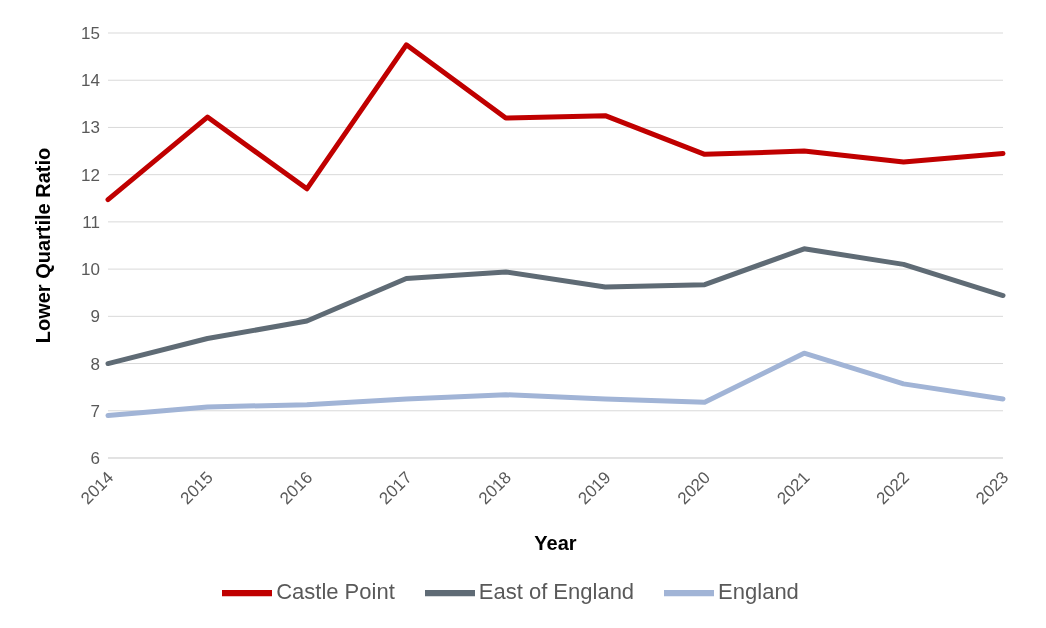 The image size is (1046, 628). What do you see at coordinates (90, 270) in the screenshot?
I see `y-tick-label: 10` at bounding box center [90, 270].